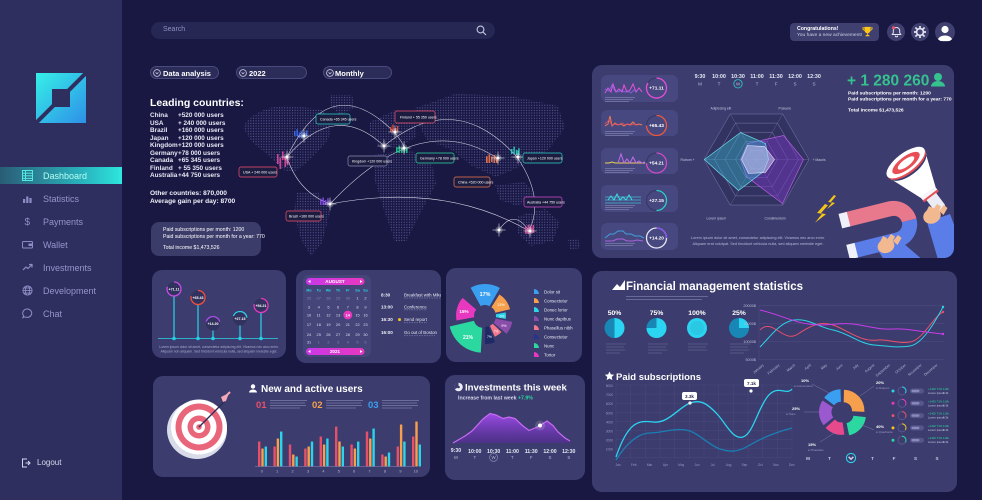 This screenshot has height=500, width=982. What do you see at coordinates (501, 304) in the screenshot?
I see `svg-text: 13%` at bounding box center [501, 304].